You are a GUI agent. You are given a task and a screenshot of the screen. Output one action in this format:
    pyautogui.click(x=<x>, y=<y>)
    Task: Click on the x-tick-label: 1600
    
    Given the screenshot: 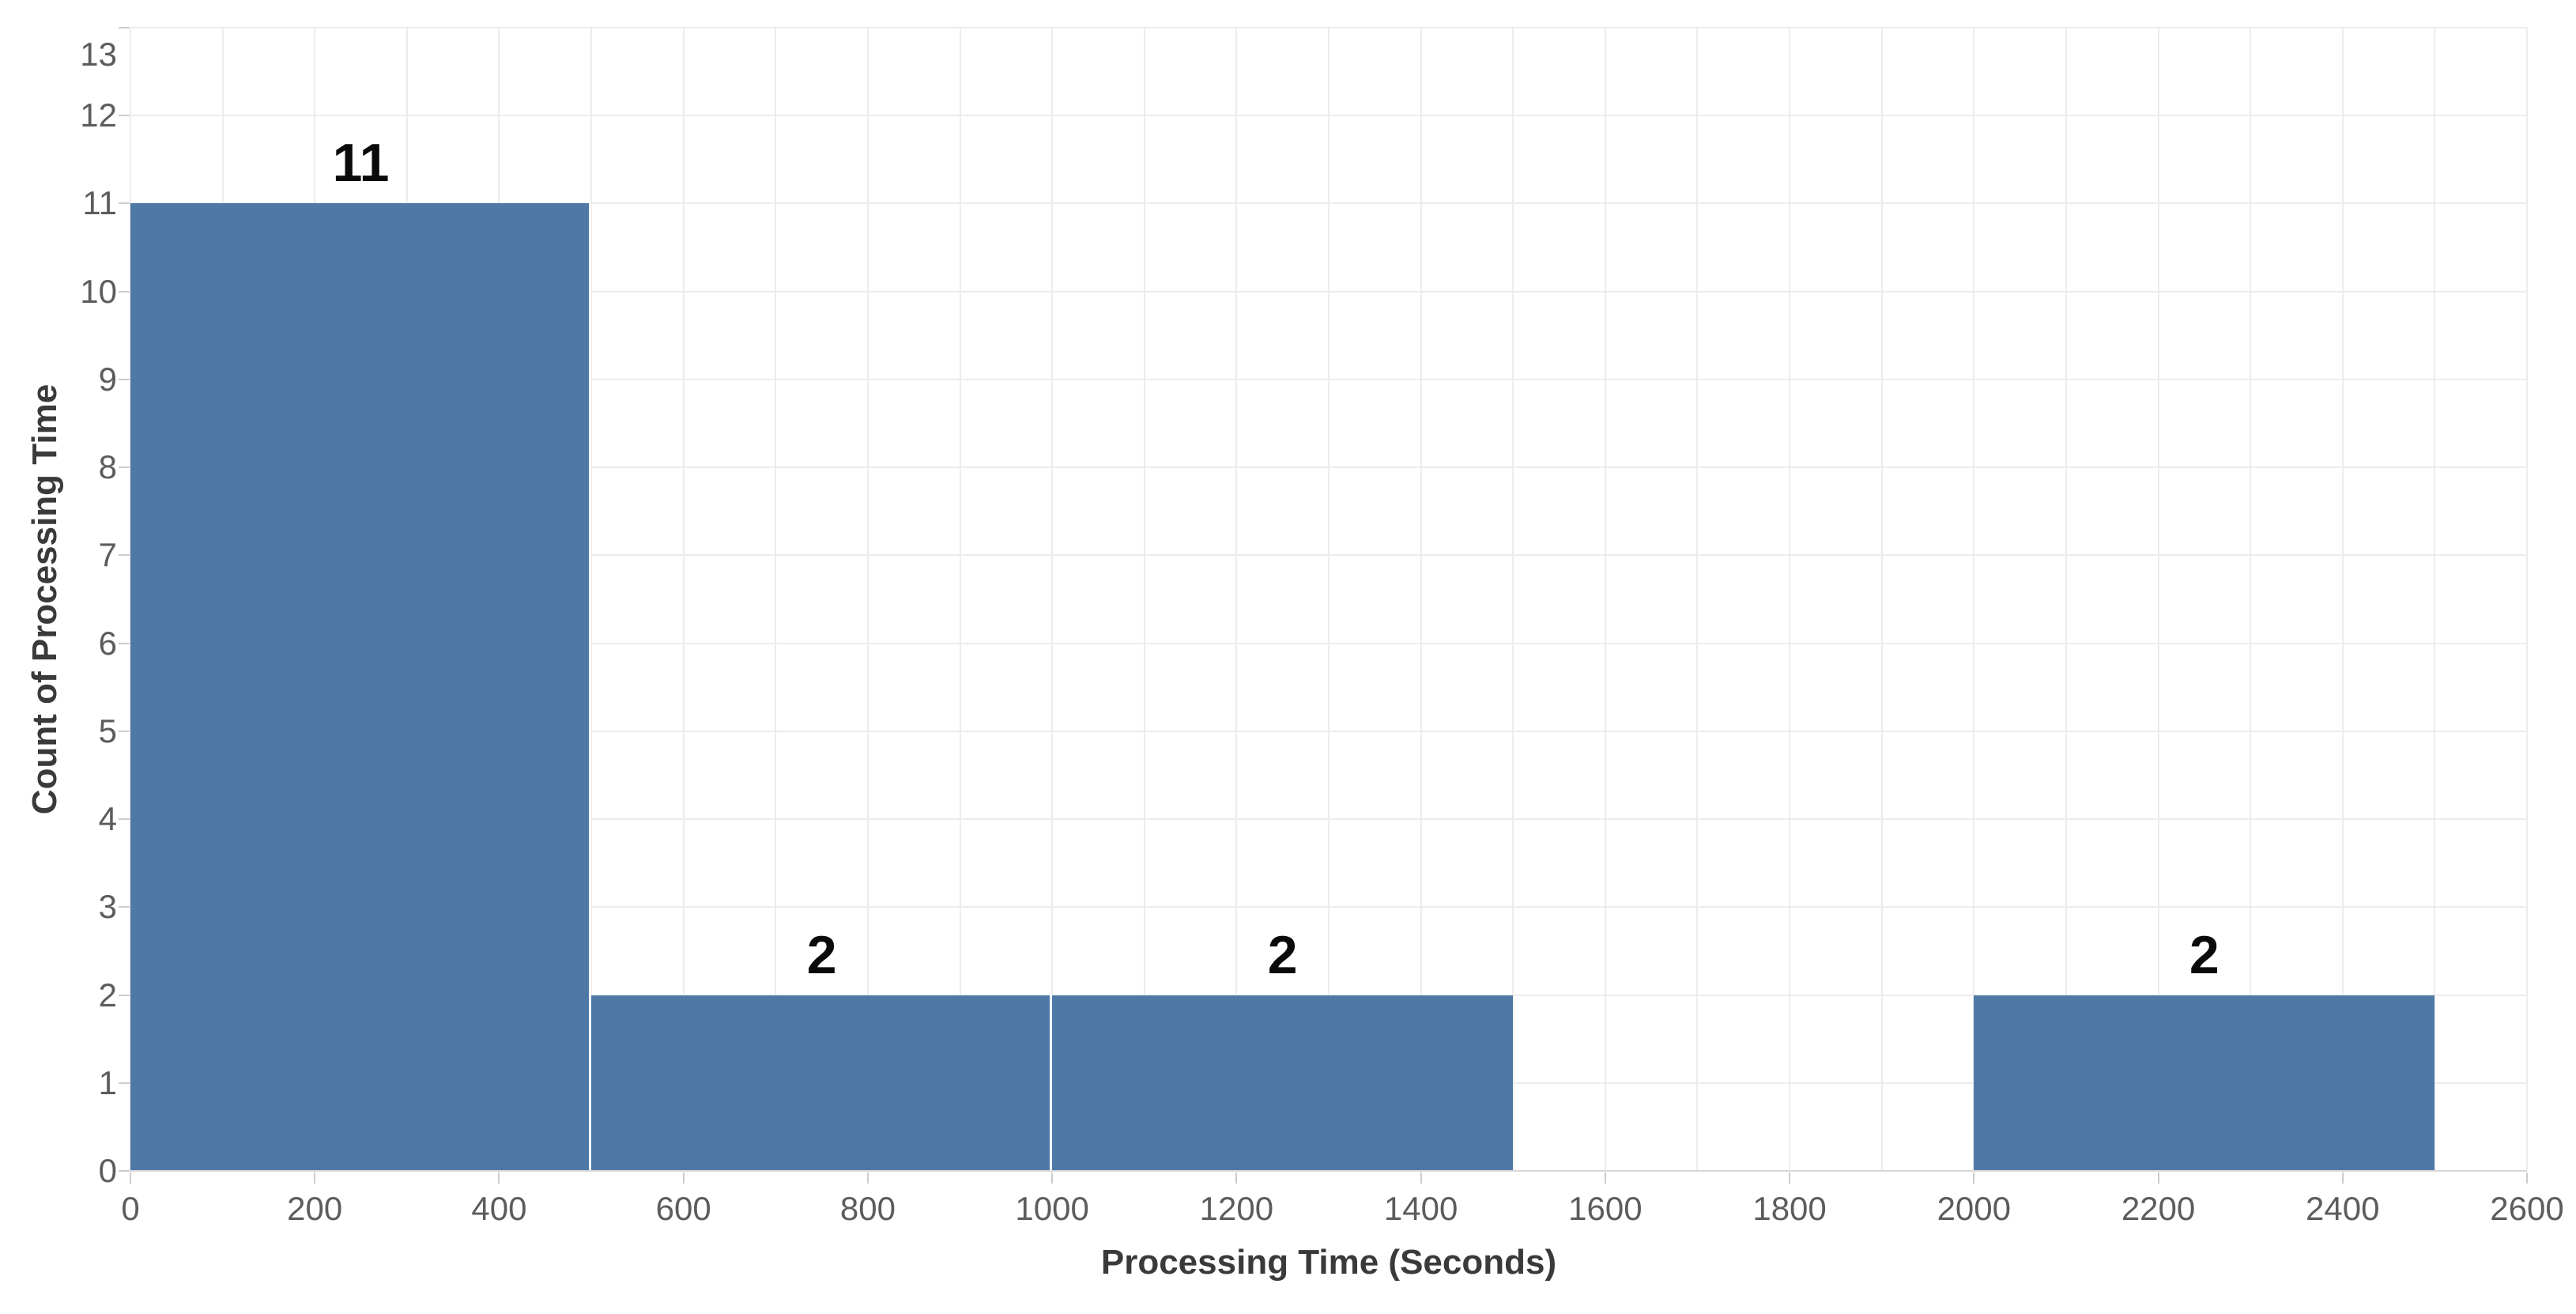 What is the action you would take?
    pyautogui.click(x=1605, y=1208)
    